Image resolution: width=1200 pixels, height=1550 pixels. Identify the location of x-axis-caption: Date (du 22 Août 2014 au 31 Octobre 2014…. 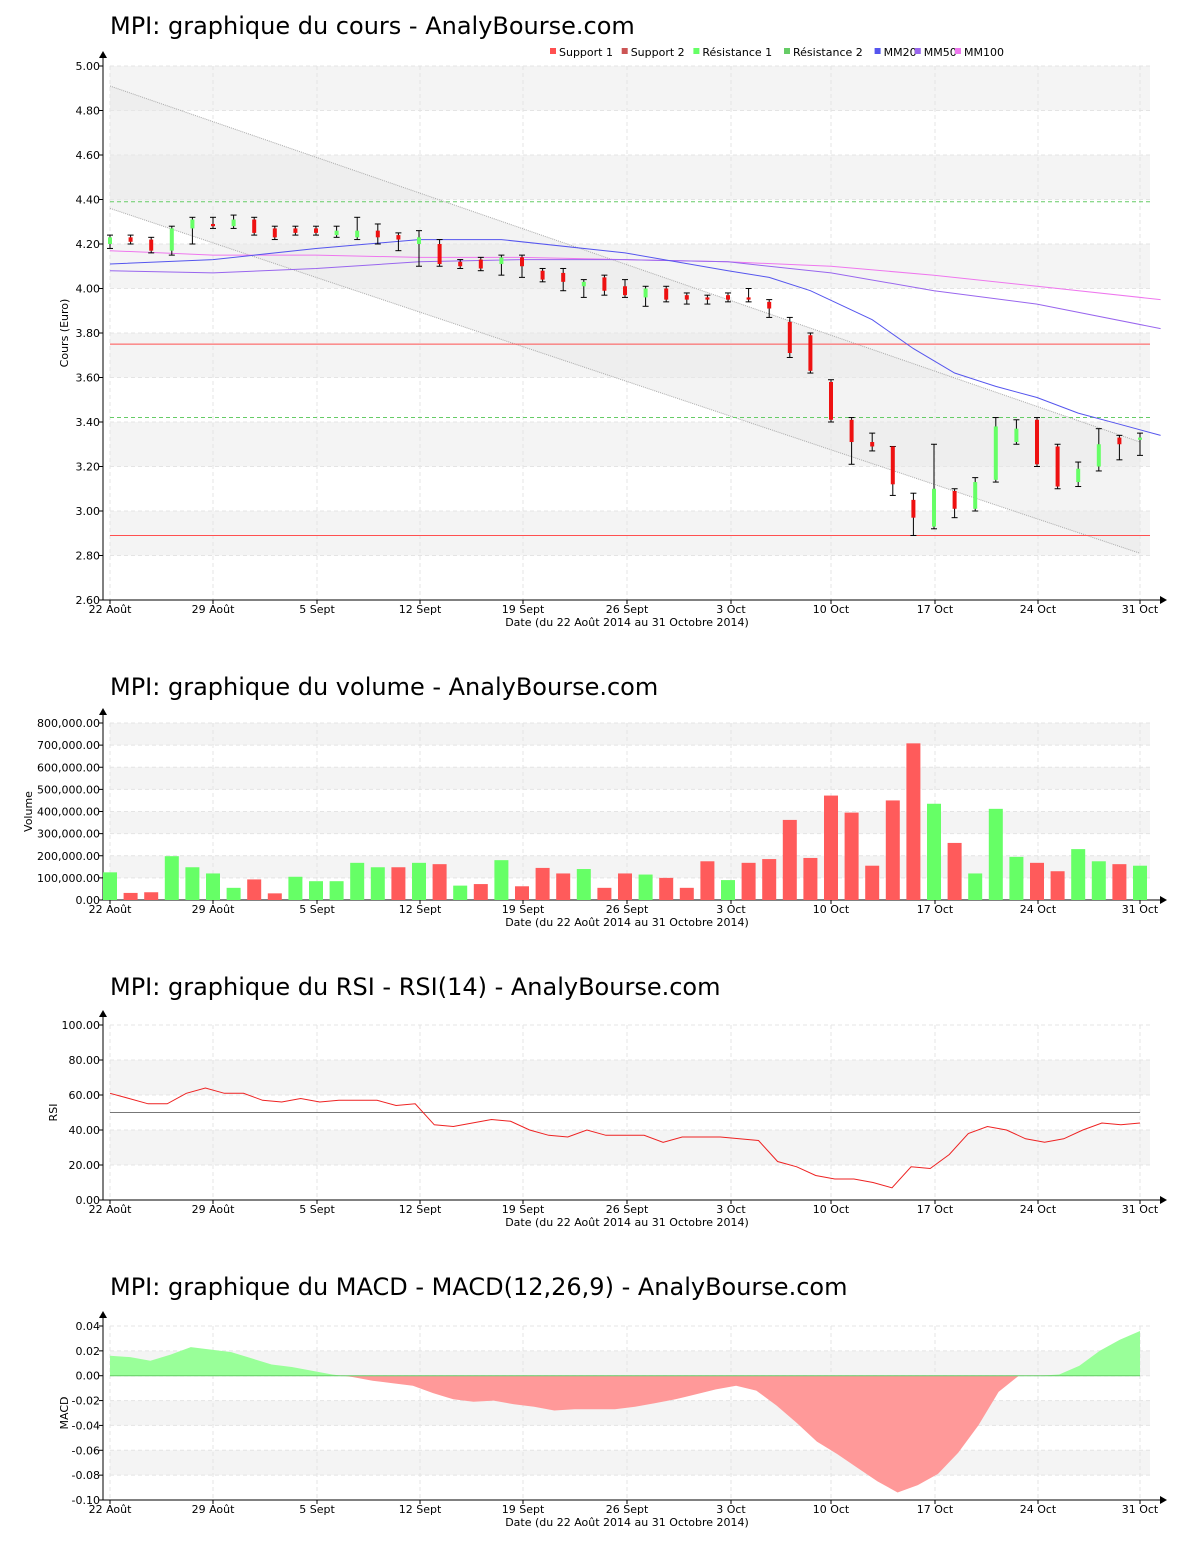
(627, 1222).